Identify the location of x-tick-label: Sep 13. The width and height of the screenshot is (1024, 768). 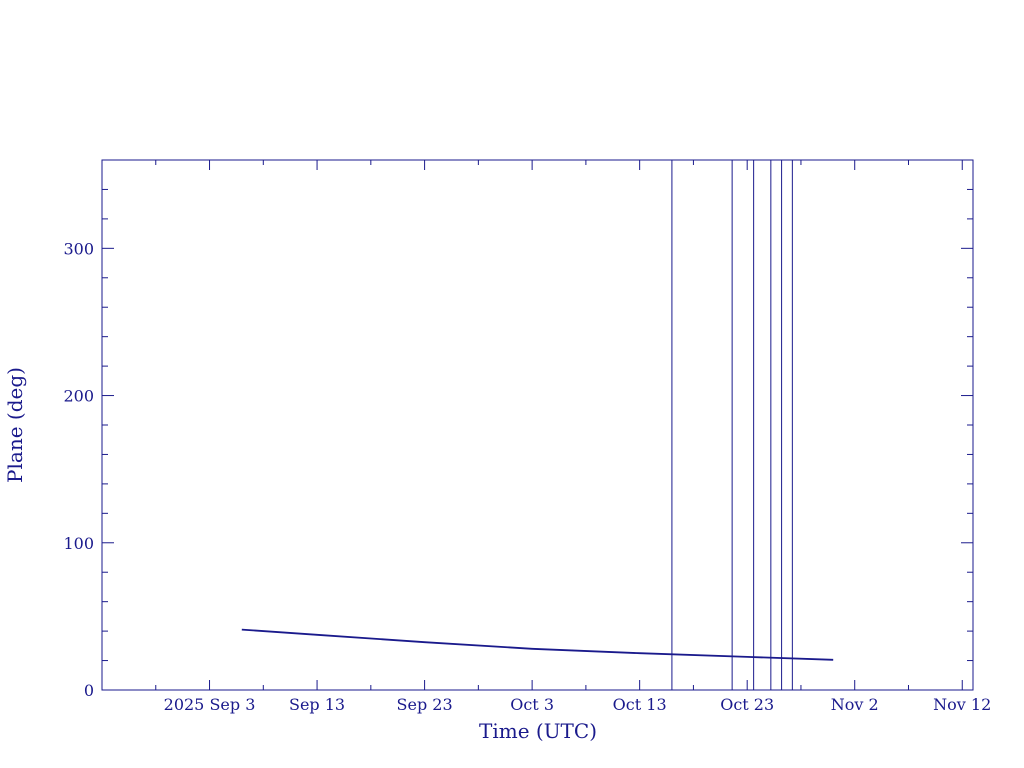
(317, 704).